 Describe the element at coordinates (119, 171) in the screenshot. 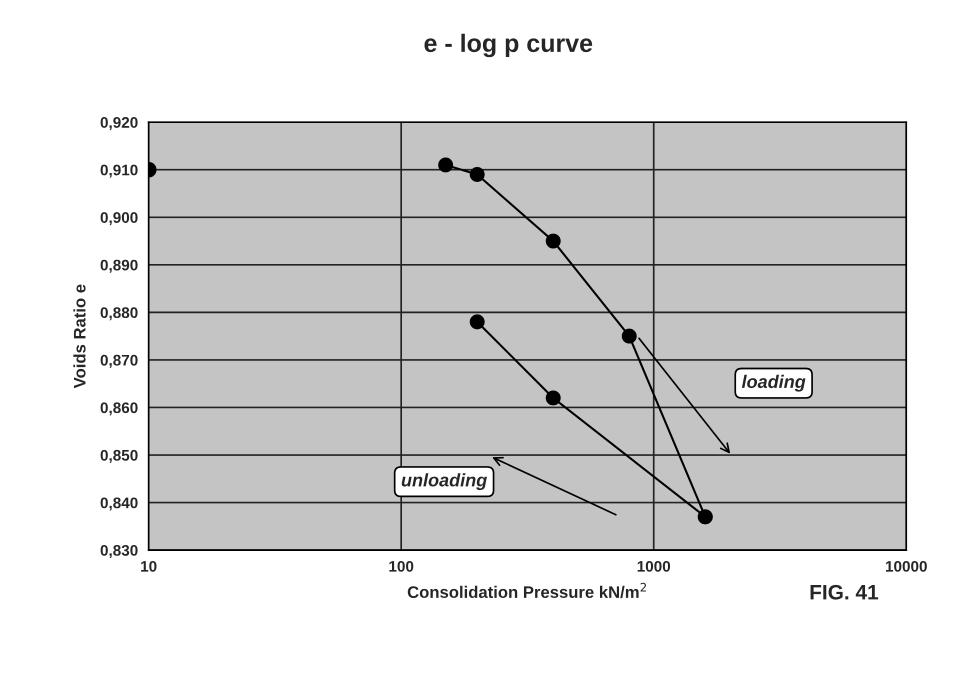

I see `y-tick-label: 0,910` at that location.